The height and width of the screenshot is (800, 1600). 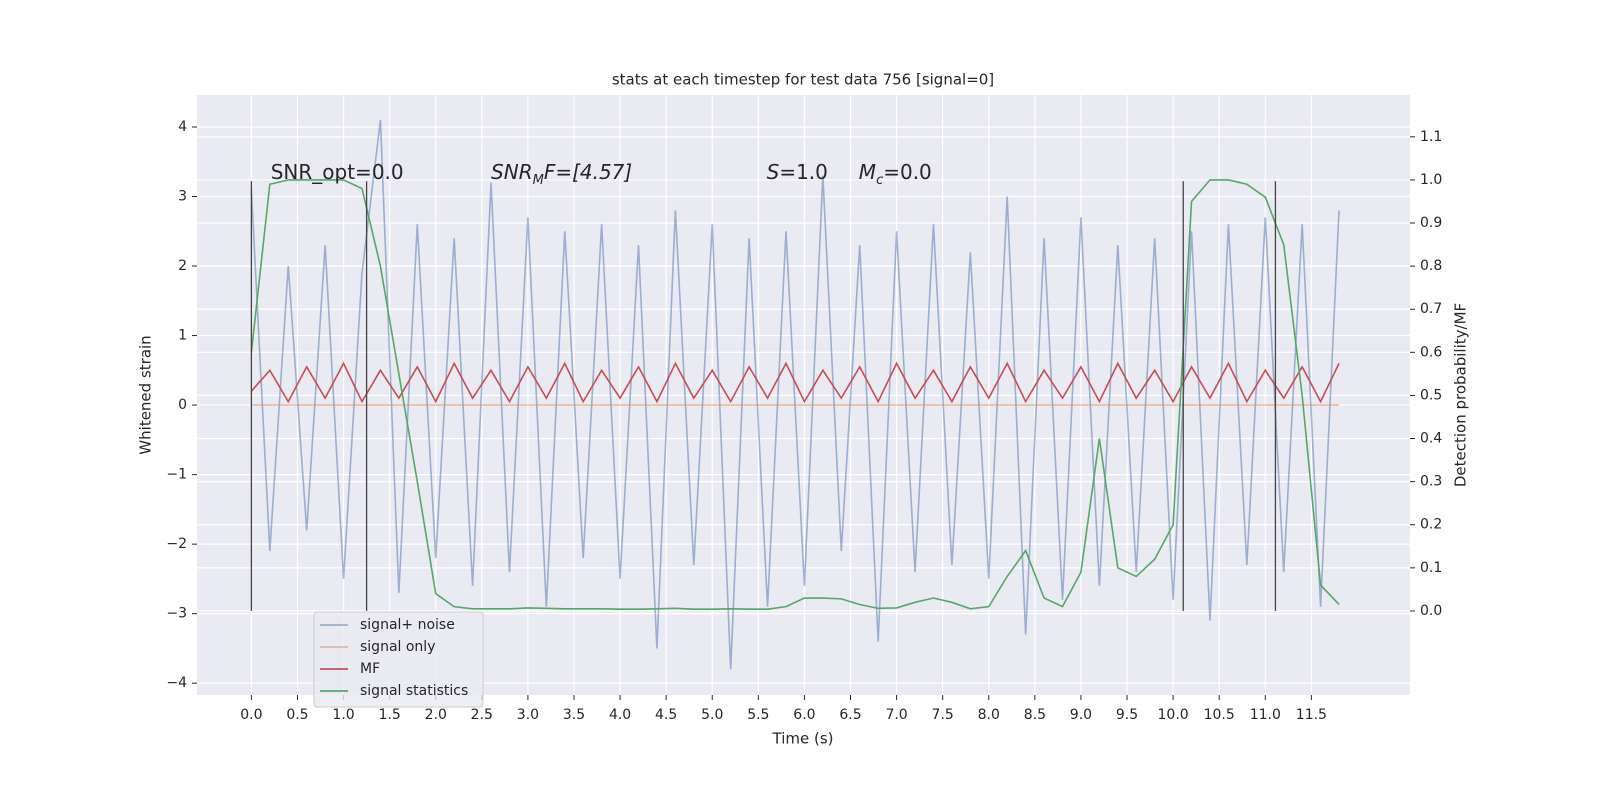 What do you see at coordinates (574, 715) in the screenshot?
I see `x-tick-label: 3.5` at bounding box center [574, 715].